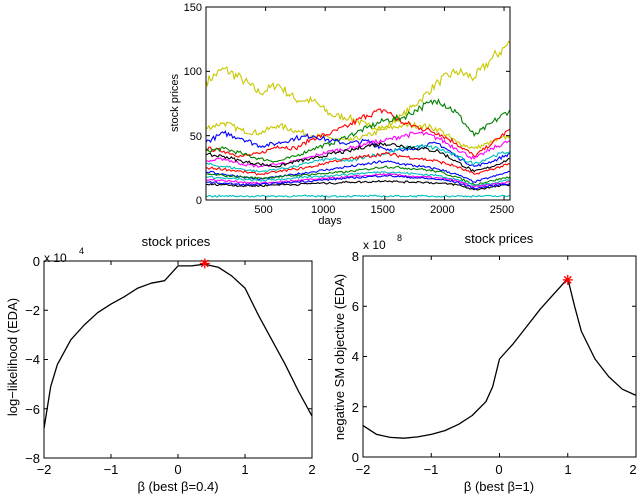 This screenshot has width=642, height=497. I want to click on x-tick-label: 1000, so click(323, 210).